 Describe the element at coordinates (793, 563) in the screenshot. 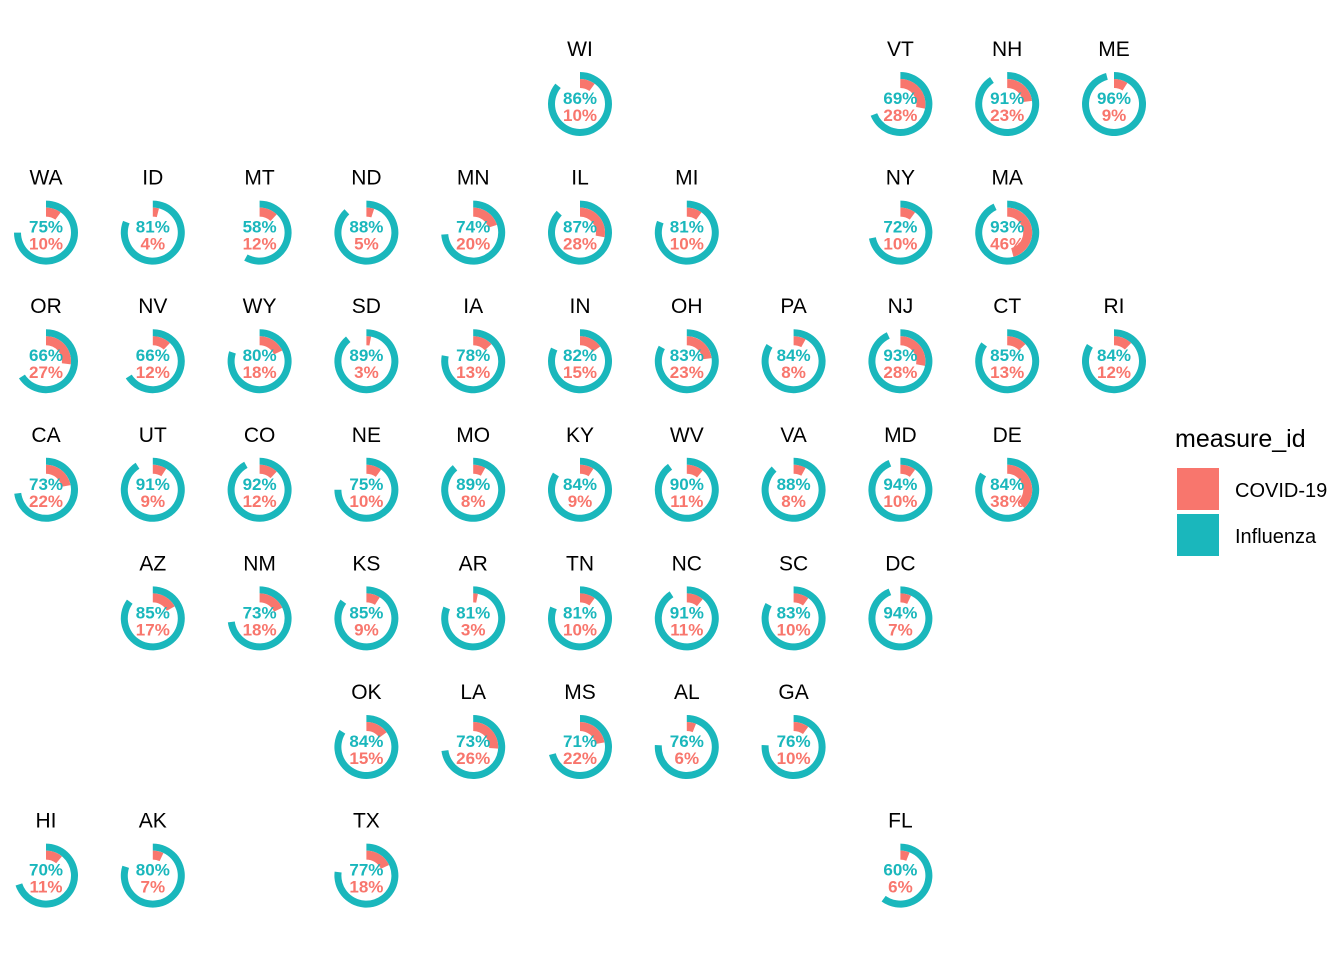

I see `state-label: SC` at that location.